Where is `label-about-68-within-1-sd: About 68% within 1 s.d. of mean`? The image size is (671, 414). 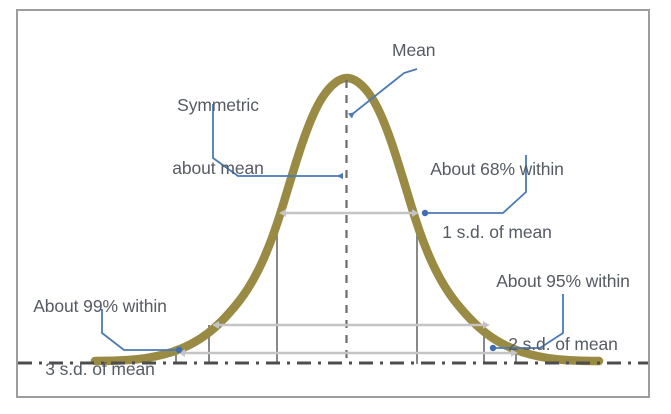 label-about-68-within-1-sd: About 68% within 1 s.d. of mean is located at coordinates (497, 201).